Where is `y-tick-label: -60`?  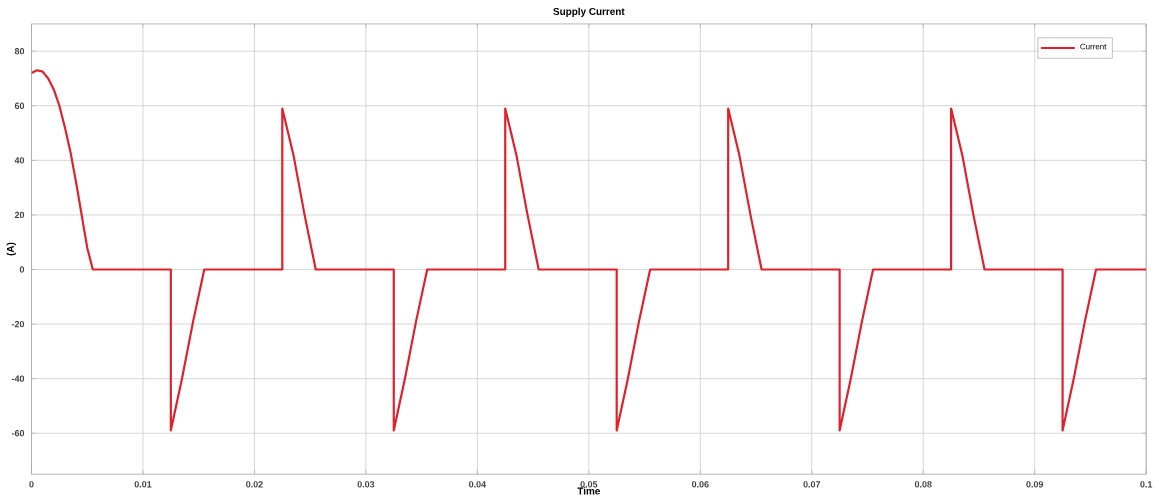
y-tick-label: -60 is located at coordinates (18, 433).